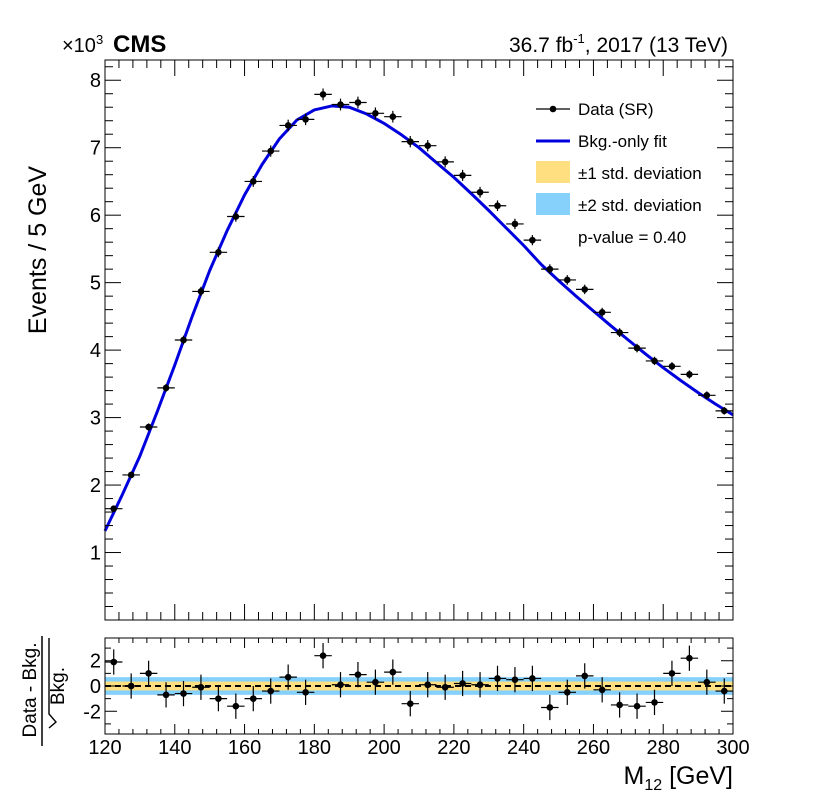 The width and height of the screenshot is (814, 798). I want to click on y-axis-title-ratio-numerator: Data - Bkg., so click(30, 689).